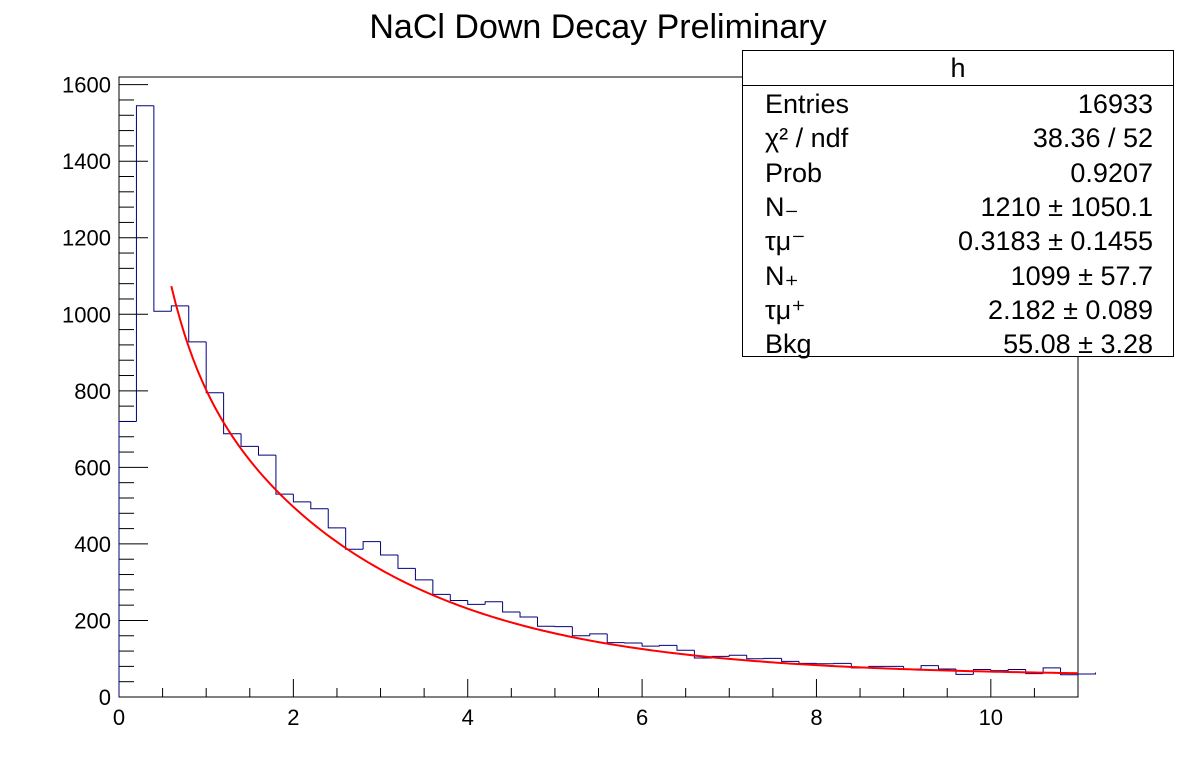 The image size is (1198, 774). What do you see at coordinates (86, 85) in the screenshot?
I see `y-tick-label: 1600` at bounding box center [86, 85].